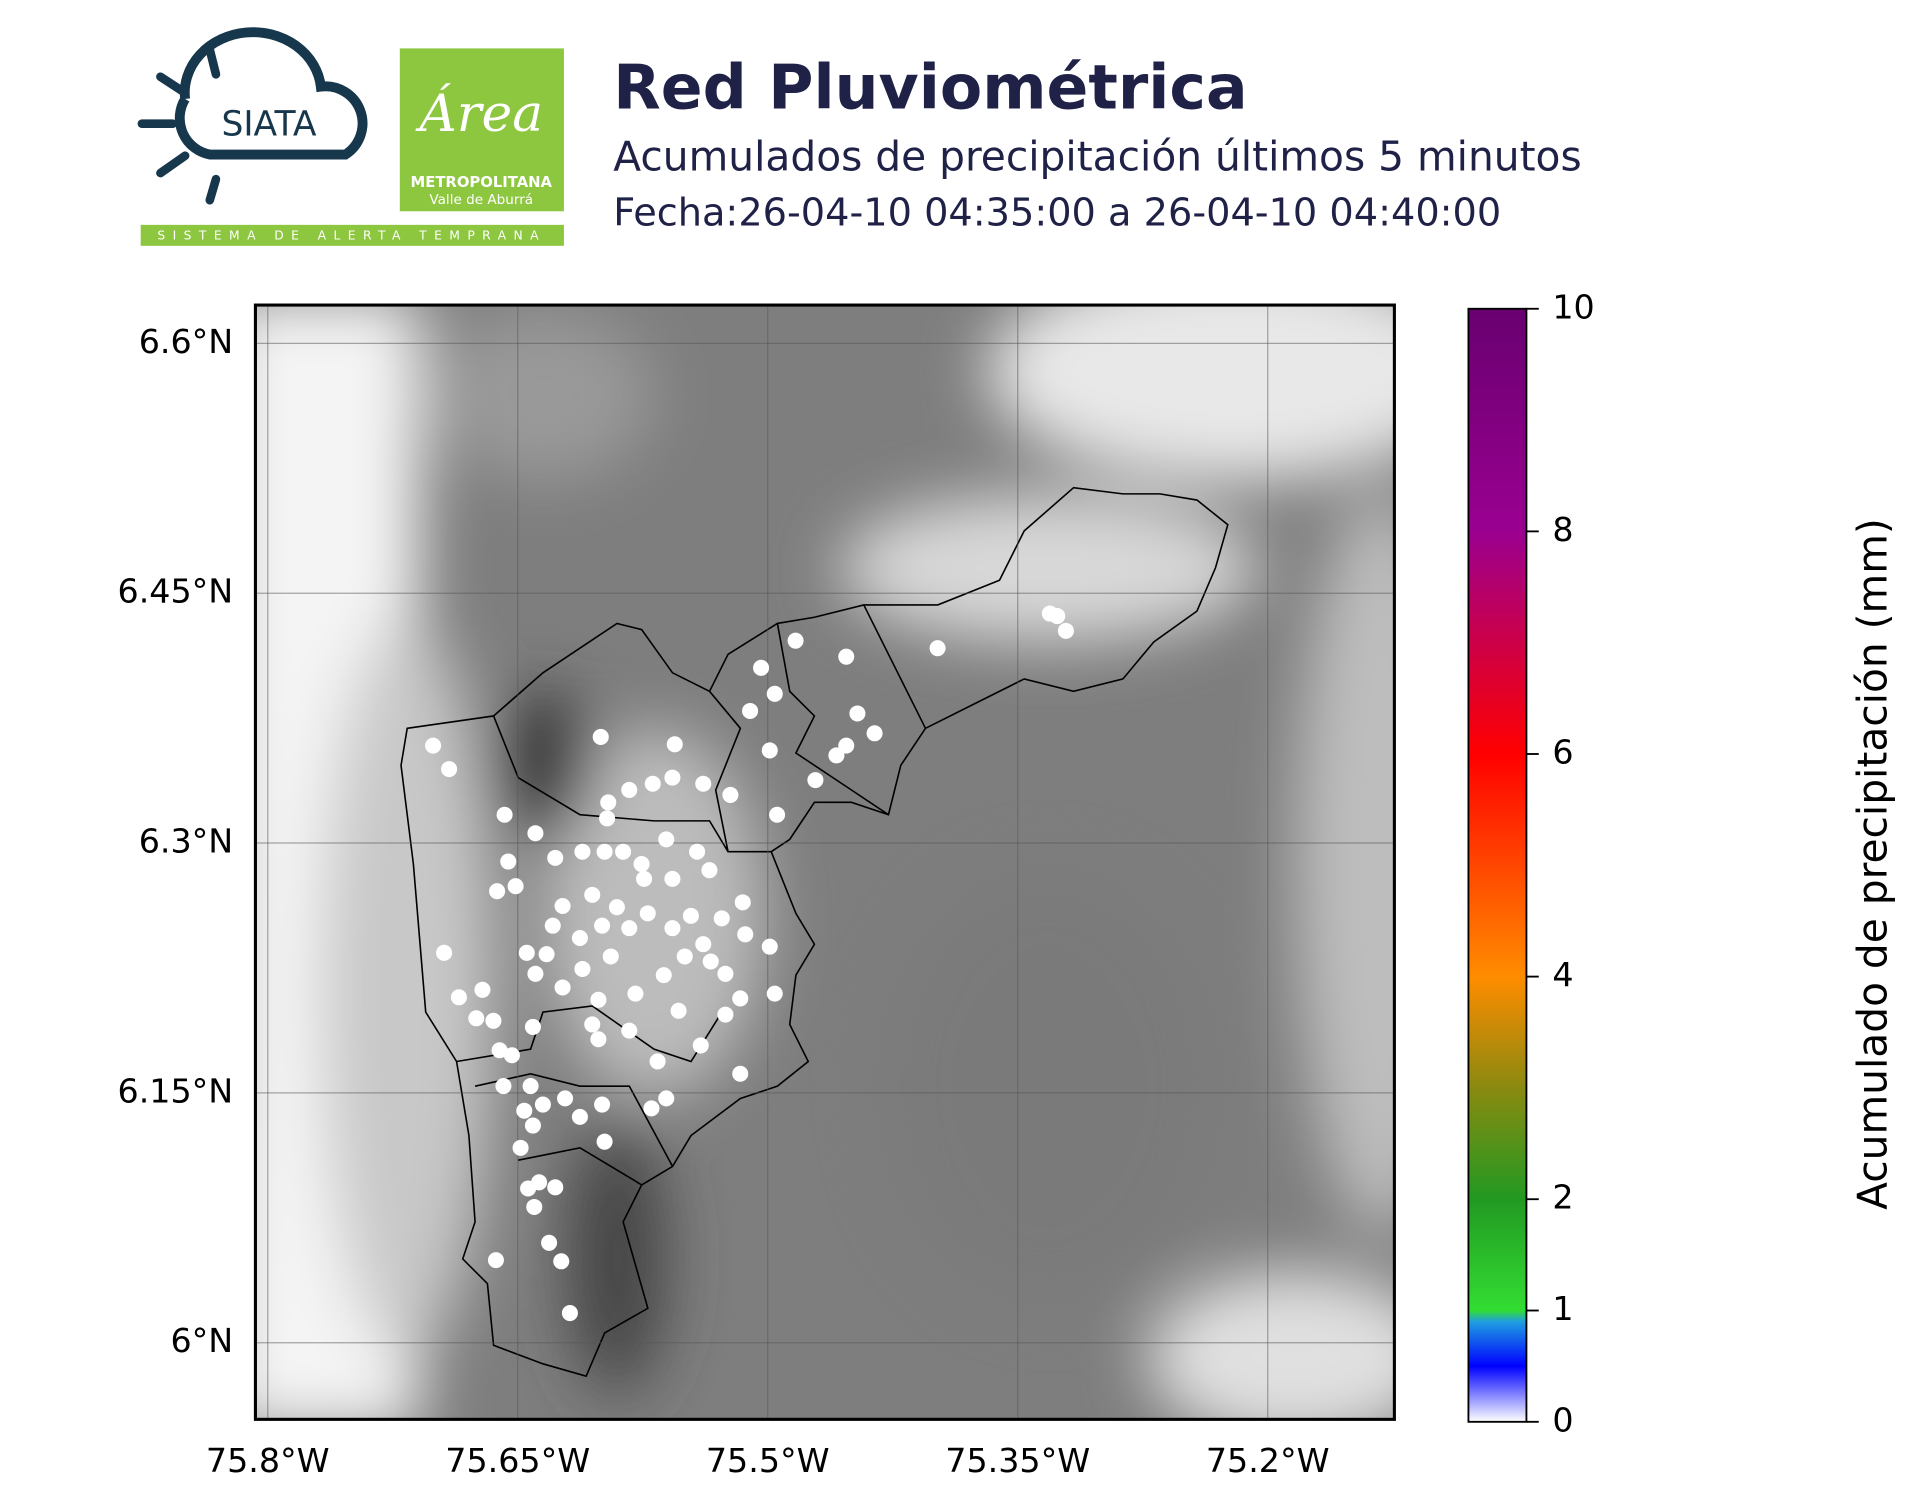  What do you see at coordinates (186, 341) in the screenshot?
I see `y-tick-label: 6.6°N` at bounding box center [186, 341].